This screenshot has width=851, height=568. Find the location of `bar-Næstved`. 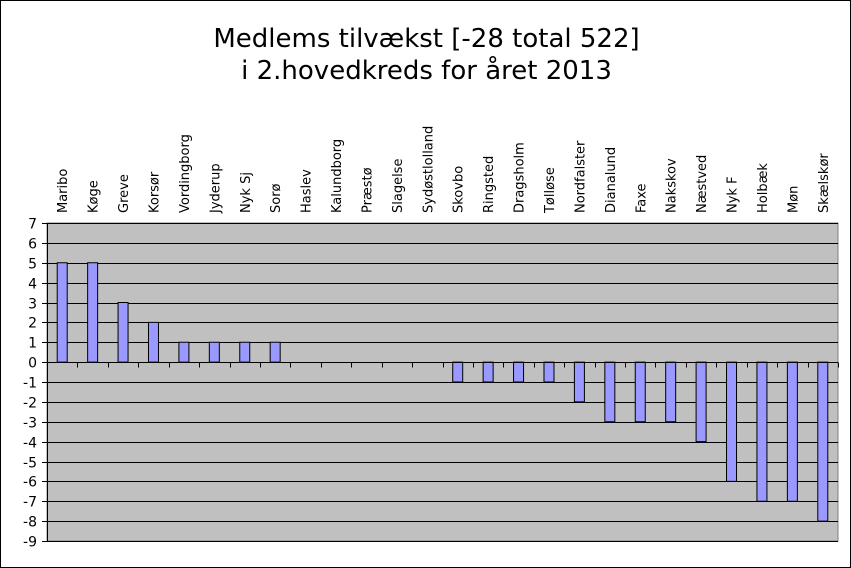

bar-Næstved is located at coordinates (701, 402).